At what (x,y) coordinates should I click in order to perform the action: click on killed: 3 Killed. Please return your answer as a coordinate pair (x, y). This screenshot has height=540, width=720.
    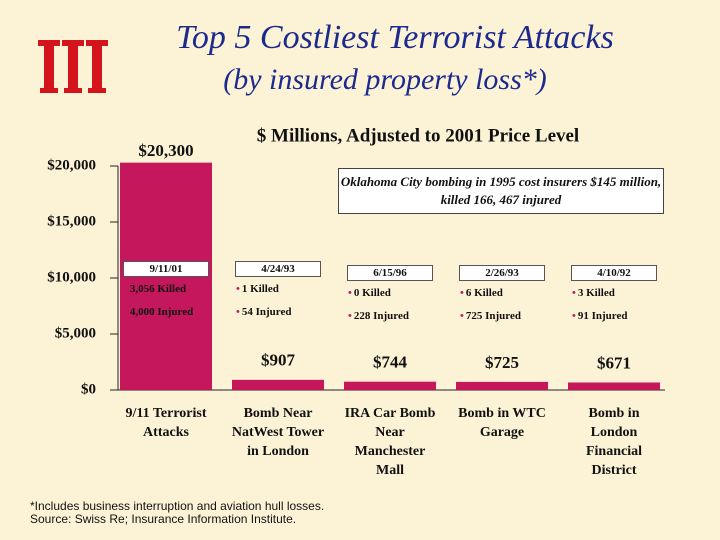
    Looking at the image, I should click on (593, 293).